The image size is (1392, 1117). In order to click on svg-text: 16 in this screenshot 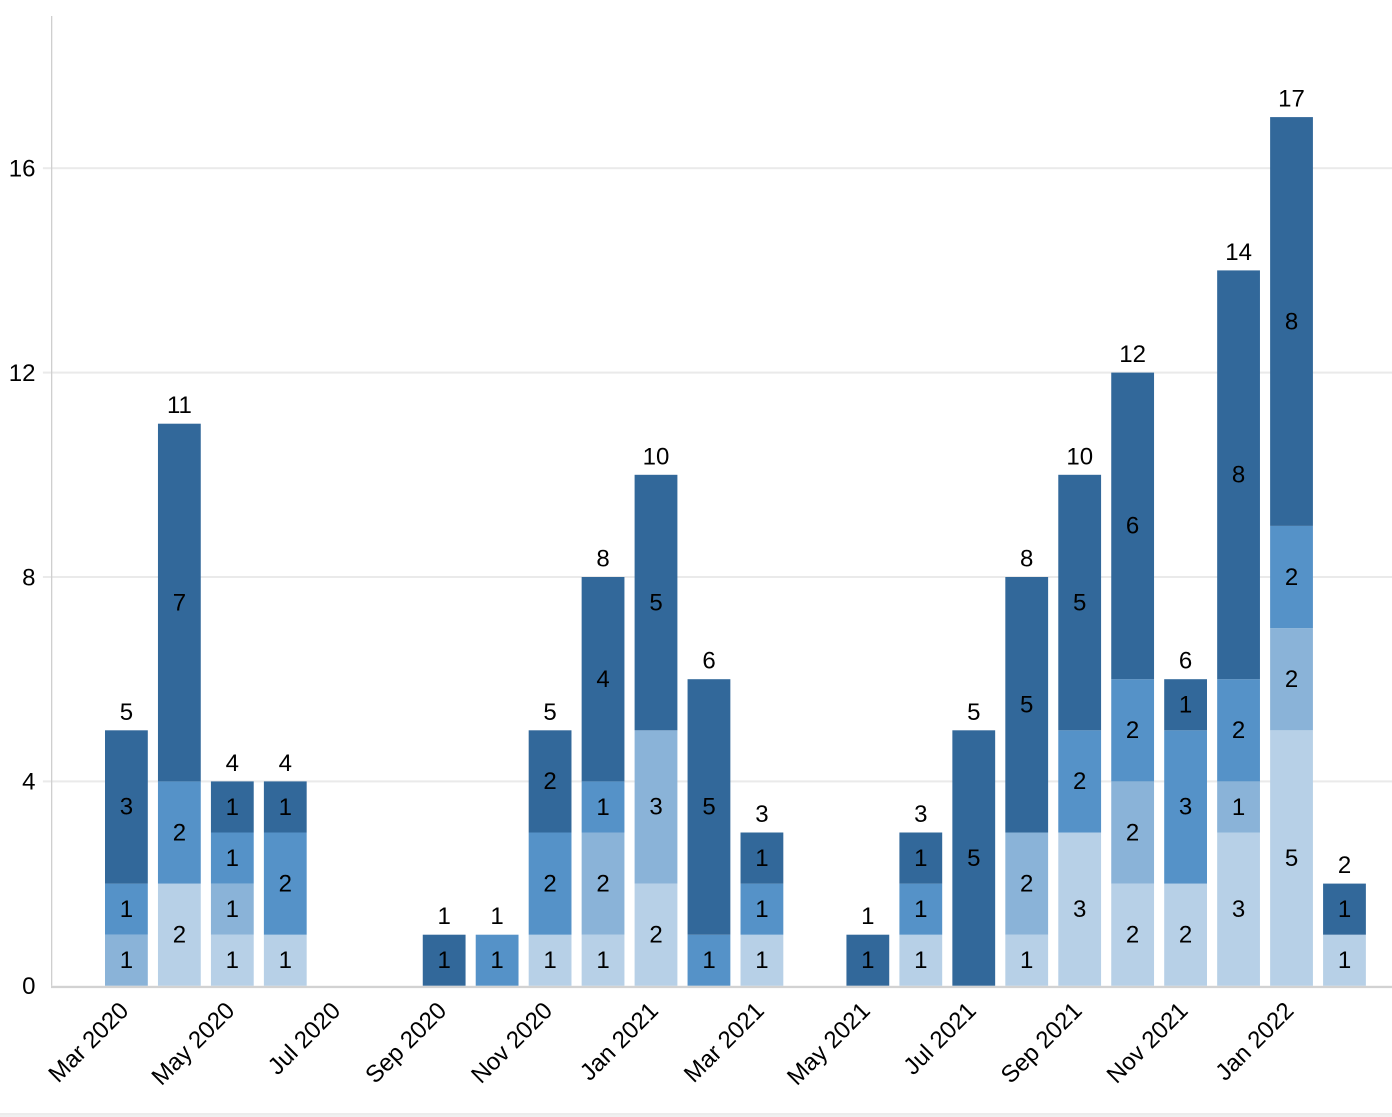, I will do `click(22, 169)`.